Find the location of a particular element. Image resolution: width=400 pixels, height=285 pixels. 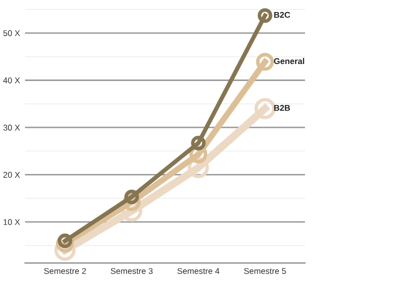

x-tick-label: Semestre 4 is located at coordinates (198, 271).